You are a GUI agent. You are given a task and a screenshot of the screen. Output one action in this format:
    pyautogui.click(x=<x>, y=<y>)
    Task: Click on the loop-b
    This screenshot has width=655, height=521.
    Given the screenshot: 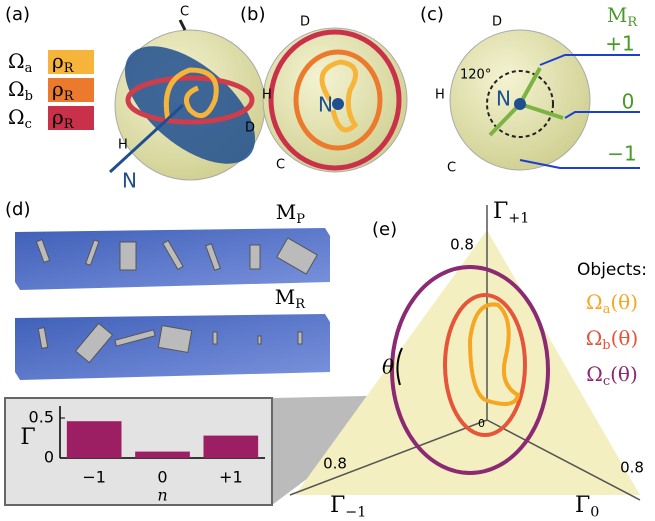 What is the action you would take?
    pyautogui.click(x=485, y=365)
    